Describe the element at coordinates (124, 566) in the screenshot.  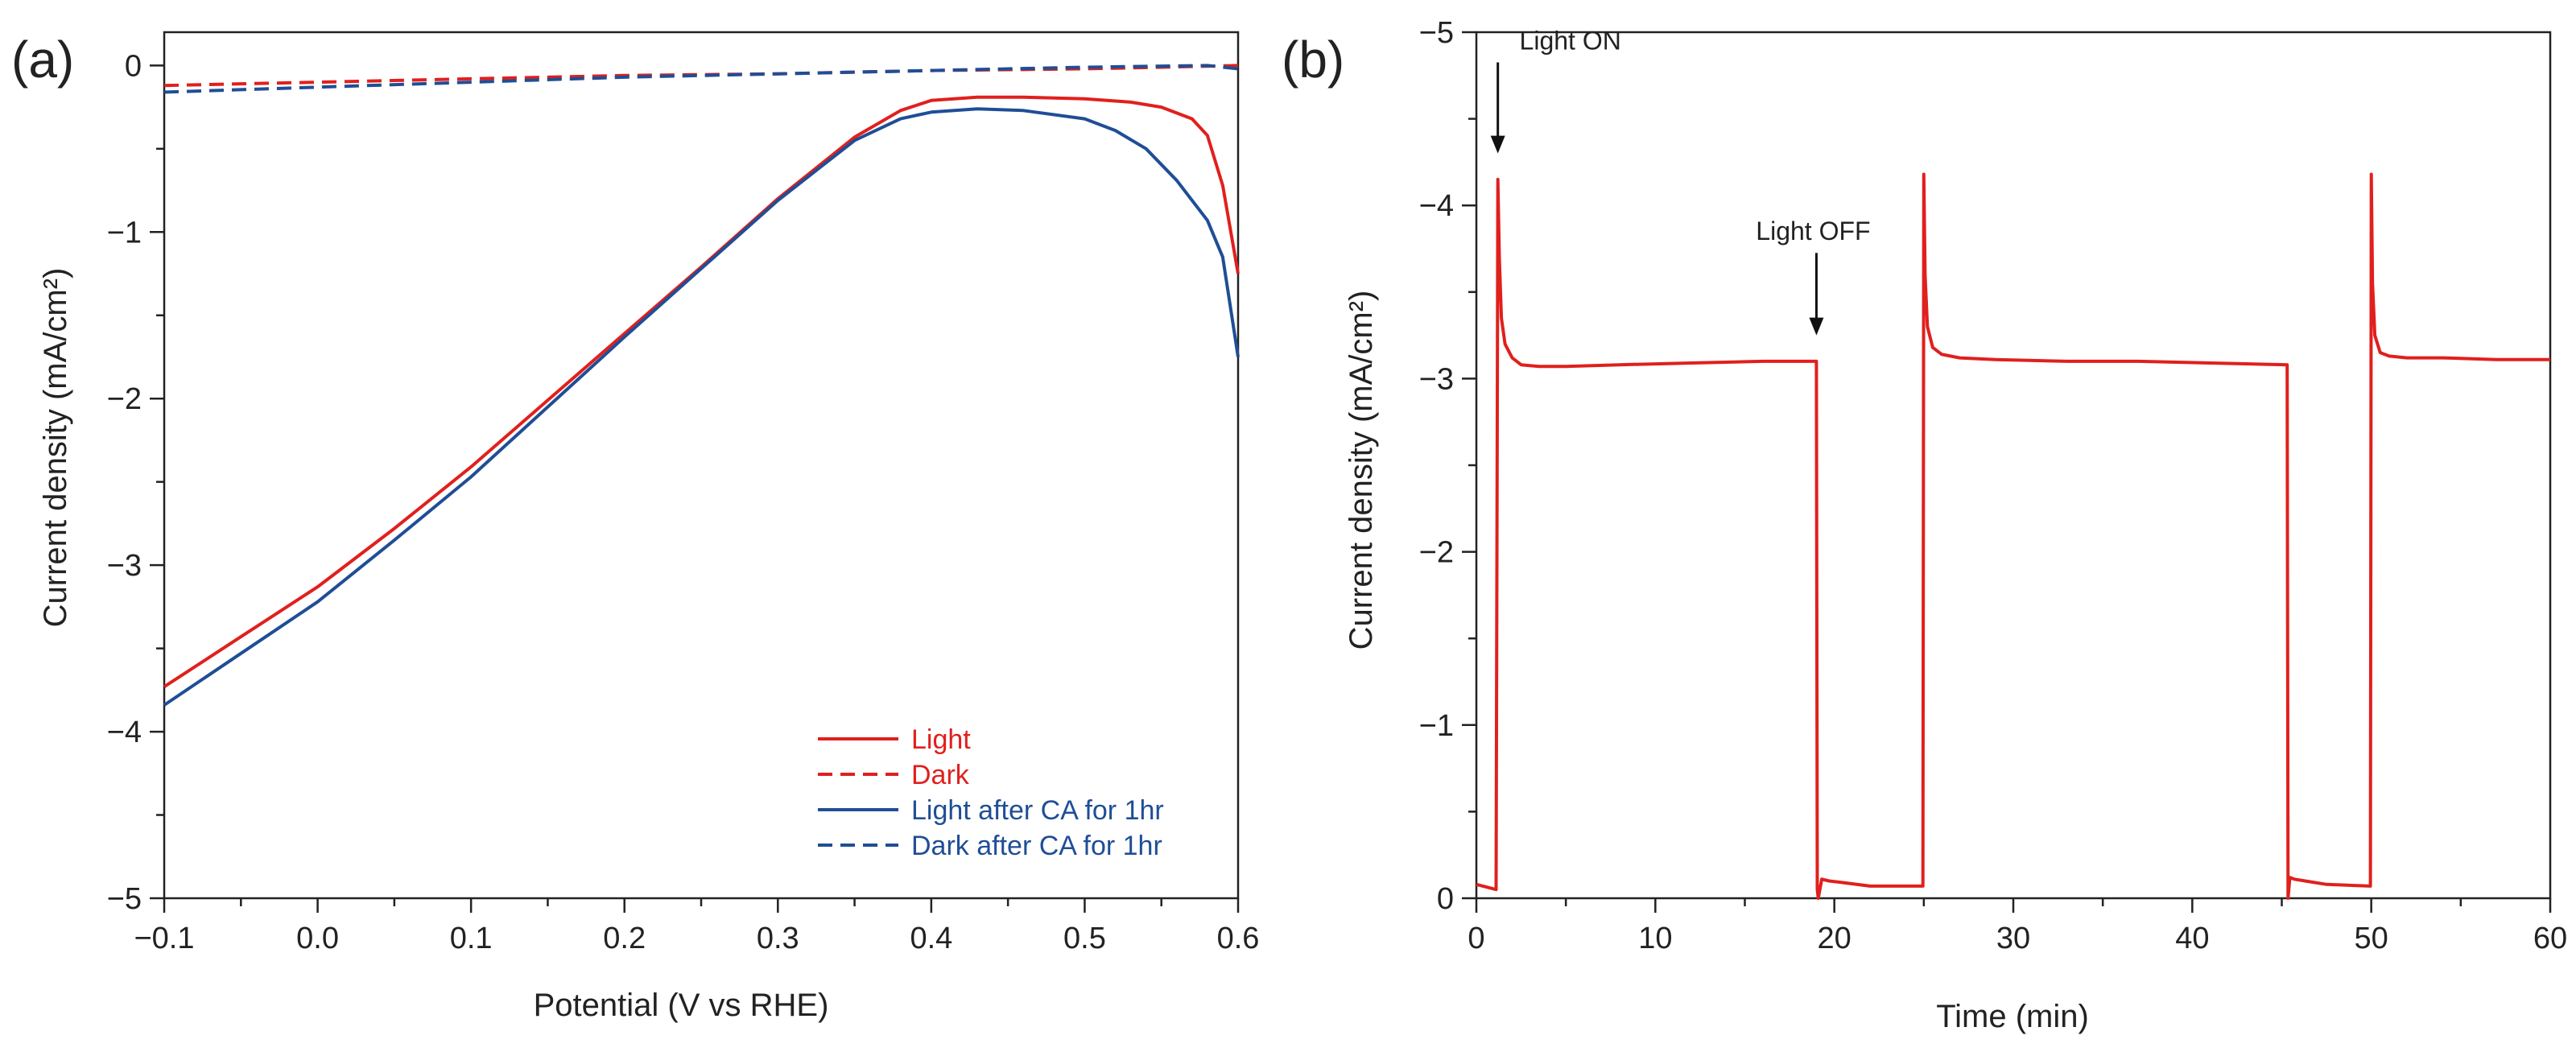
I see `panel-a-y-tick-label: −3` at that location.